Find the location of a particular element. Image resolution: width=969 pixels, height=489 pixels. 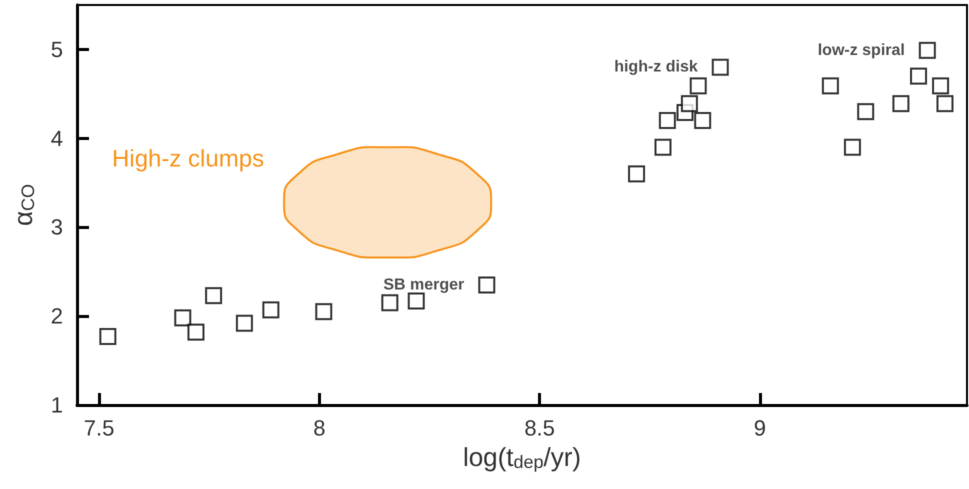

x-tick-label: 8 is located at coordinates (319, 428).